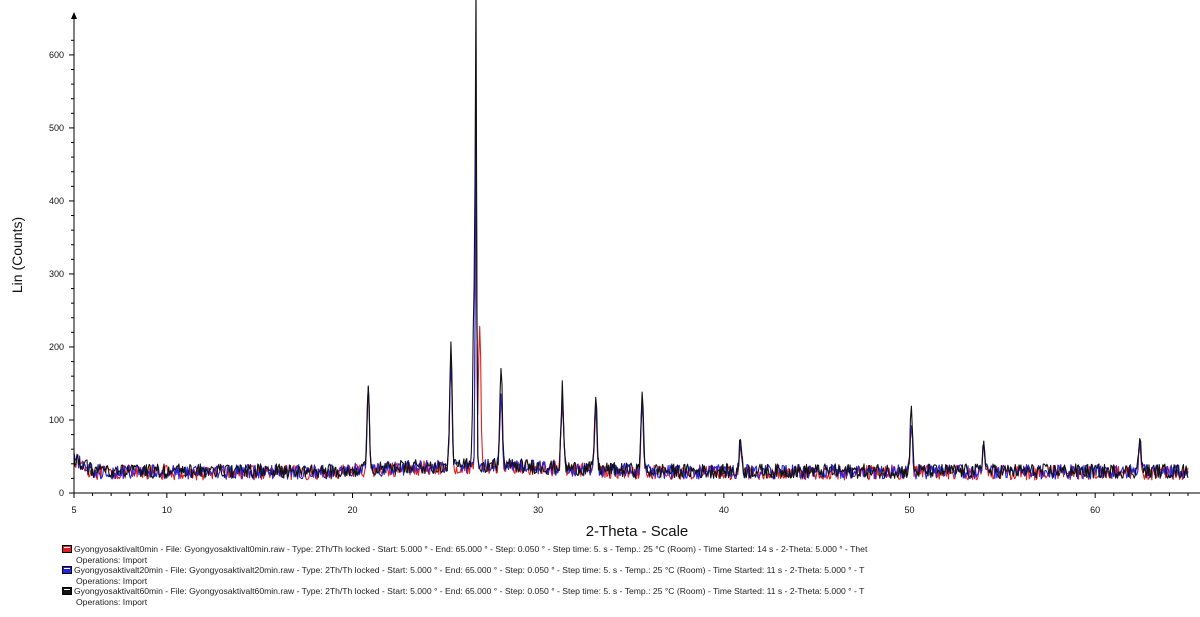 Image resolution: width=1200 pixels, height=617 pixels. I want to click on legend-swatch-red-icon, so click(67, 549).